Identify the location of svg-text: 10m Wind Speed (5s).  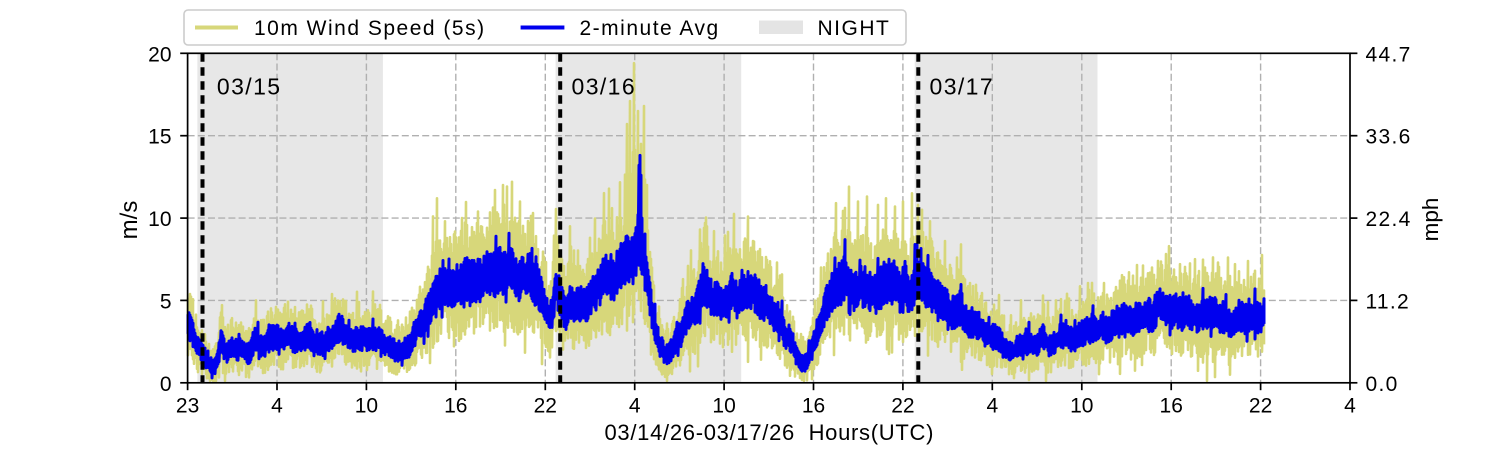
(370, 28).